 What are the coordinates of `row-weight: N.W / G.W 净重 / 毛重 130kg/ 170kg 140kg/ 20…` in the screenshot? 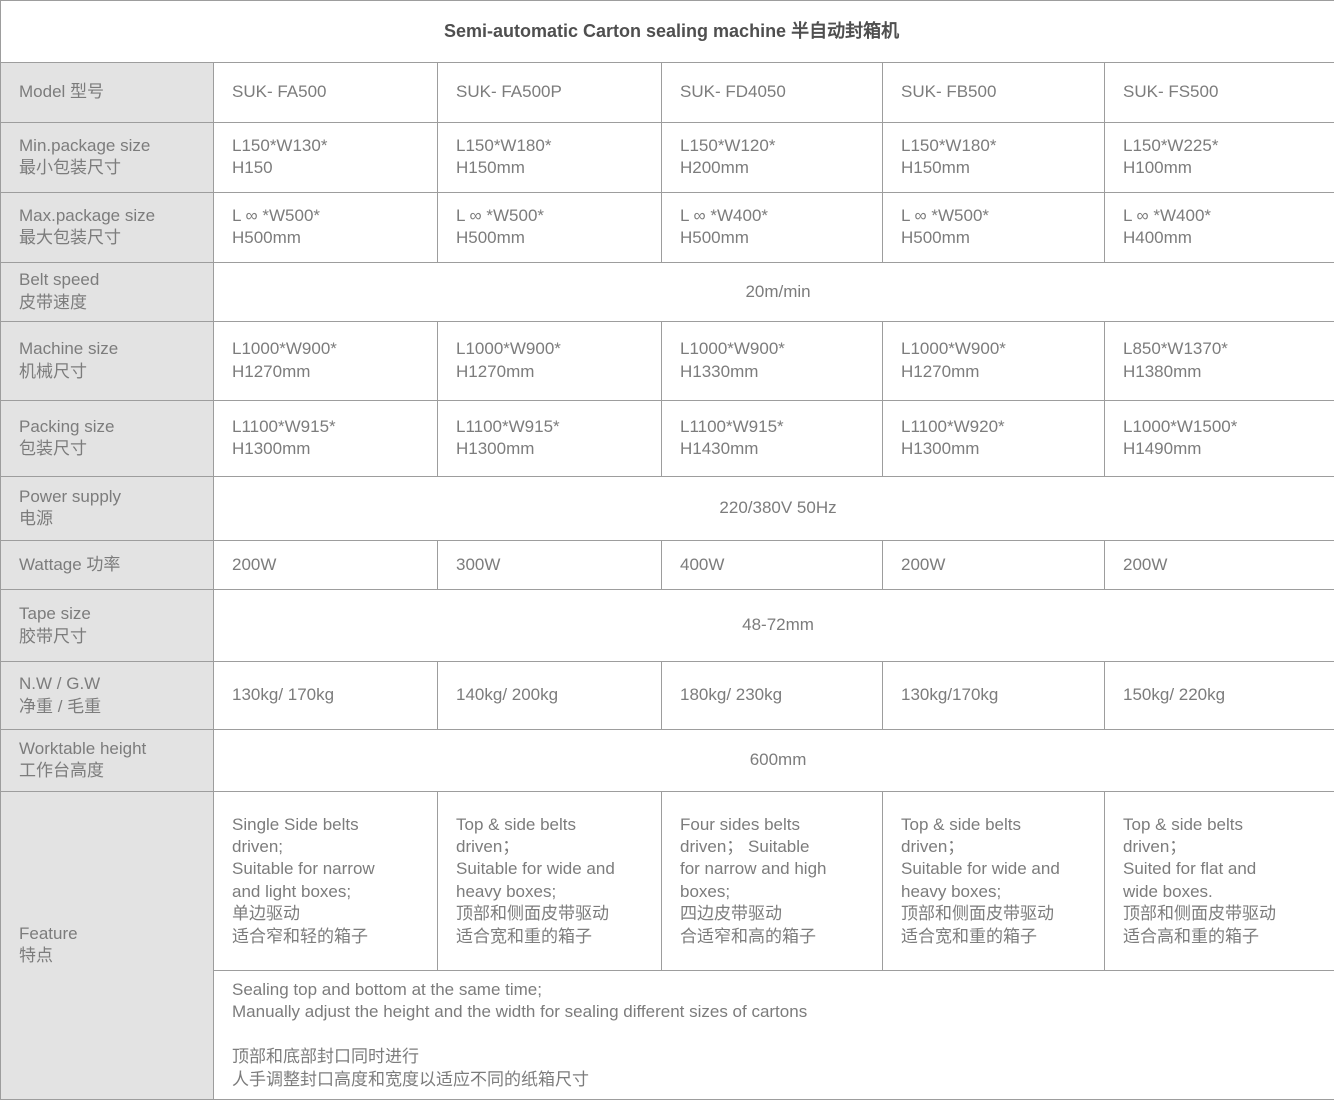 It's located at (667, 695).